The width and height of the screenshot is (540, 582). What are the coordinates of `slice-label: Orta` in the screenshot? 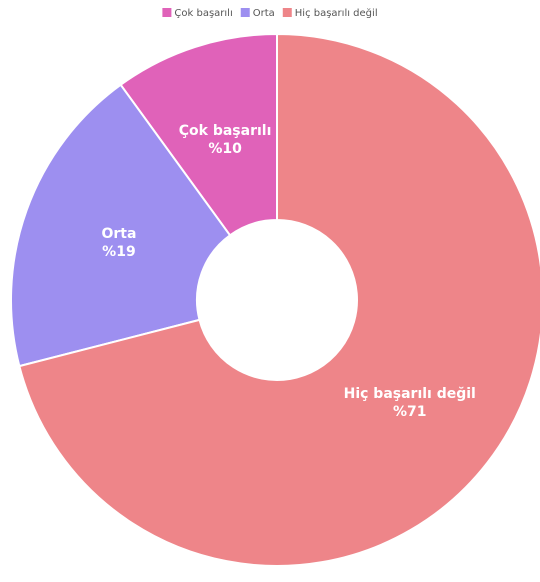 It's located at (118, 234).